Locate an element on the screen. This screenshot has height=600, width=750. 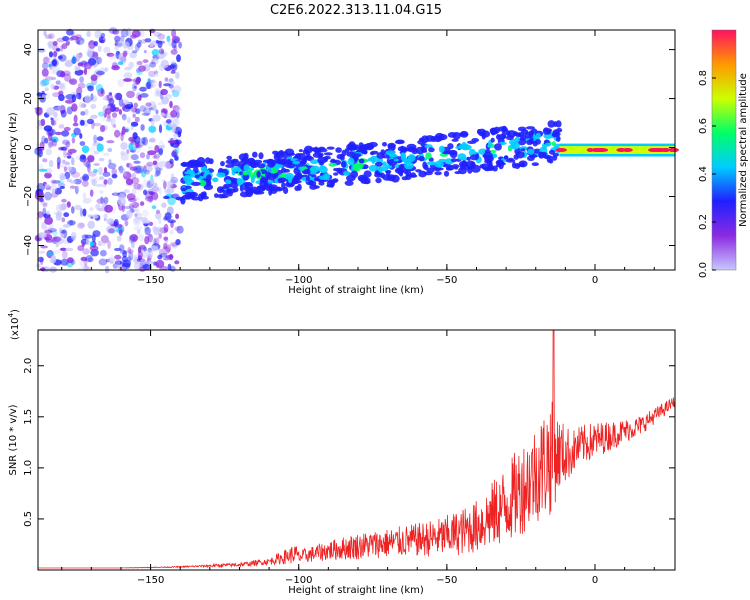
snr-y-scale: (x104) is located at coordinates (14, 324).